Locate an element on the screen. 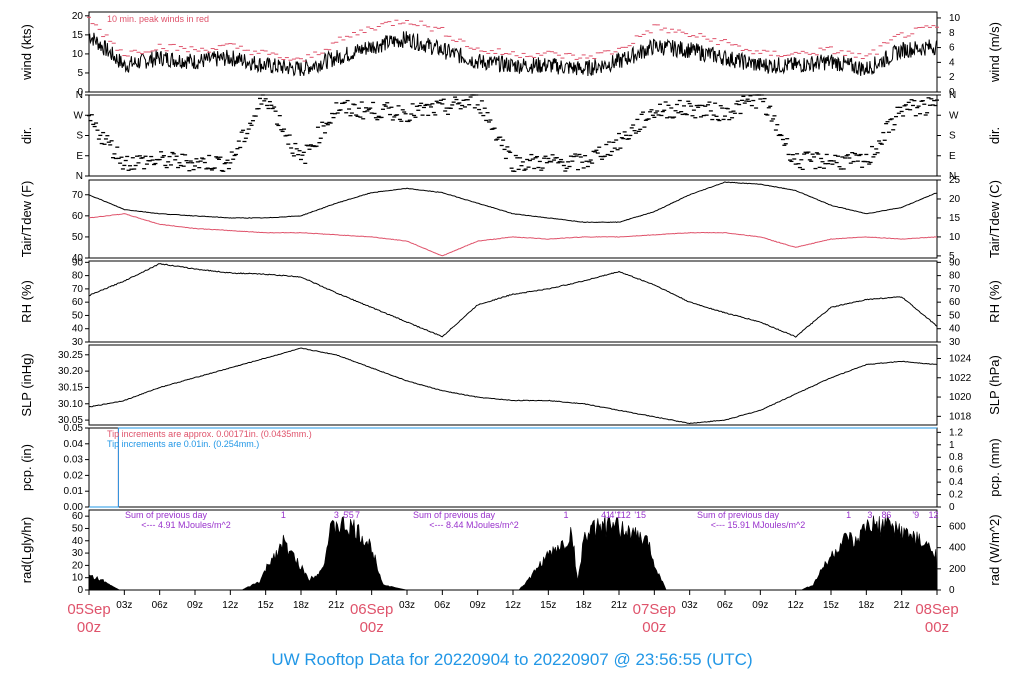 The height and width of the screenshot is (700, 1024). ytick-label-right: N is located at coordinates (952, 95).